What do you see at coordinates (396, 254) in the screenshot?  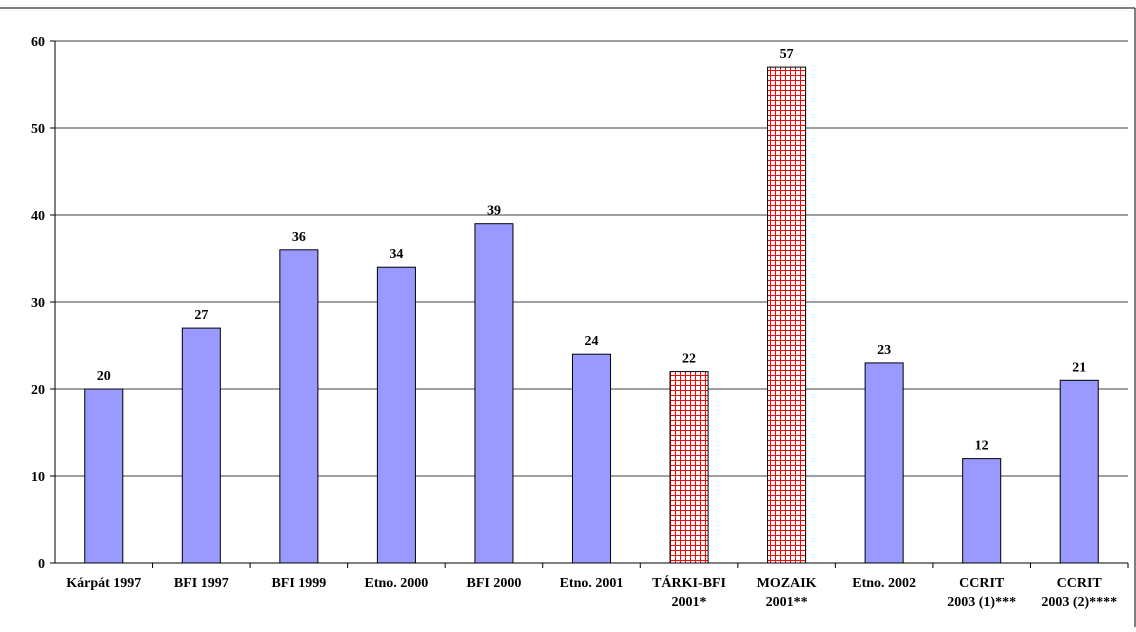 I see `data-label: 34` at bounding box center [396, 254].